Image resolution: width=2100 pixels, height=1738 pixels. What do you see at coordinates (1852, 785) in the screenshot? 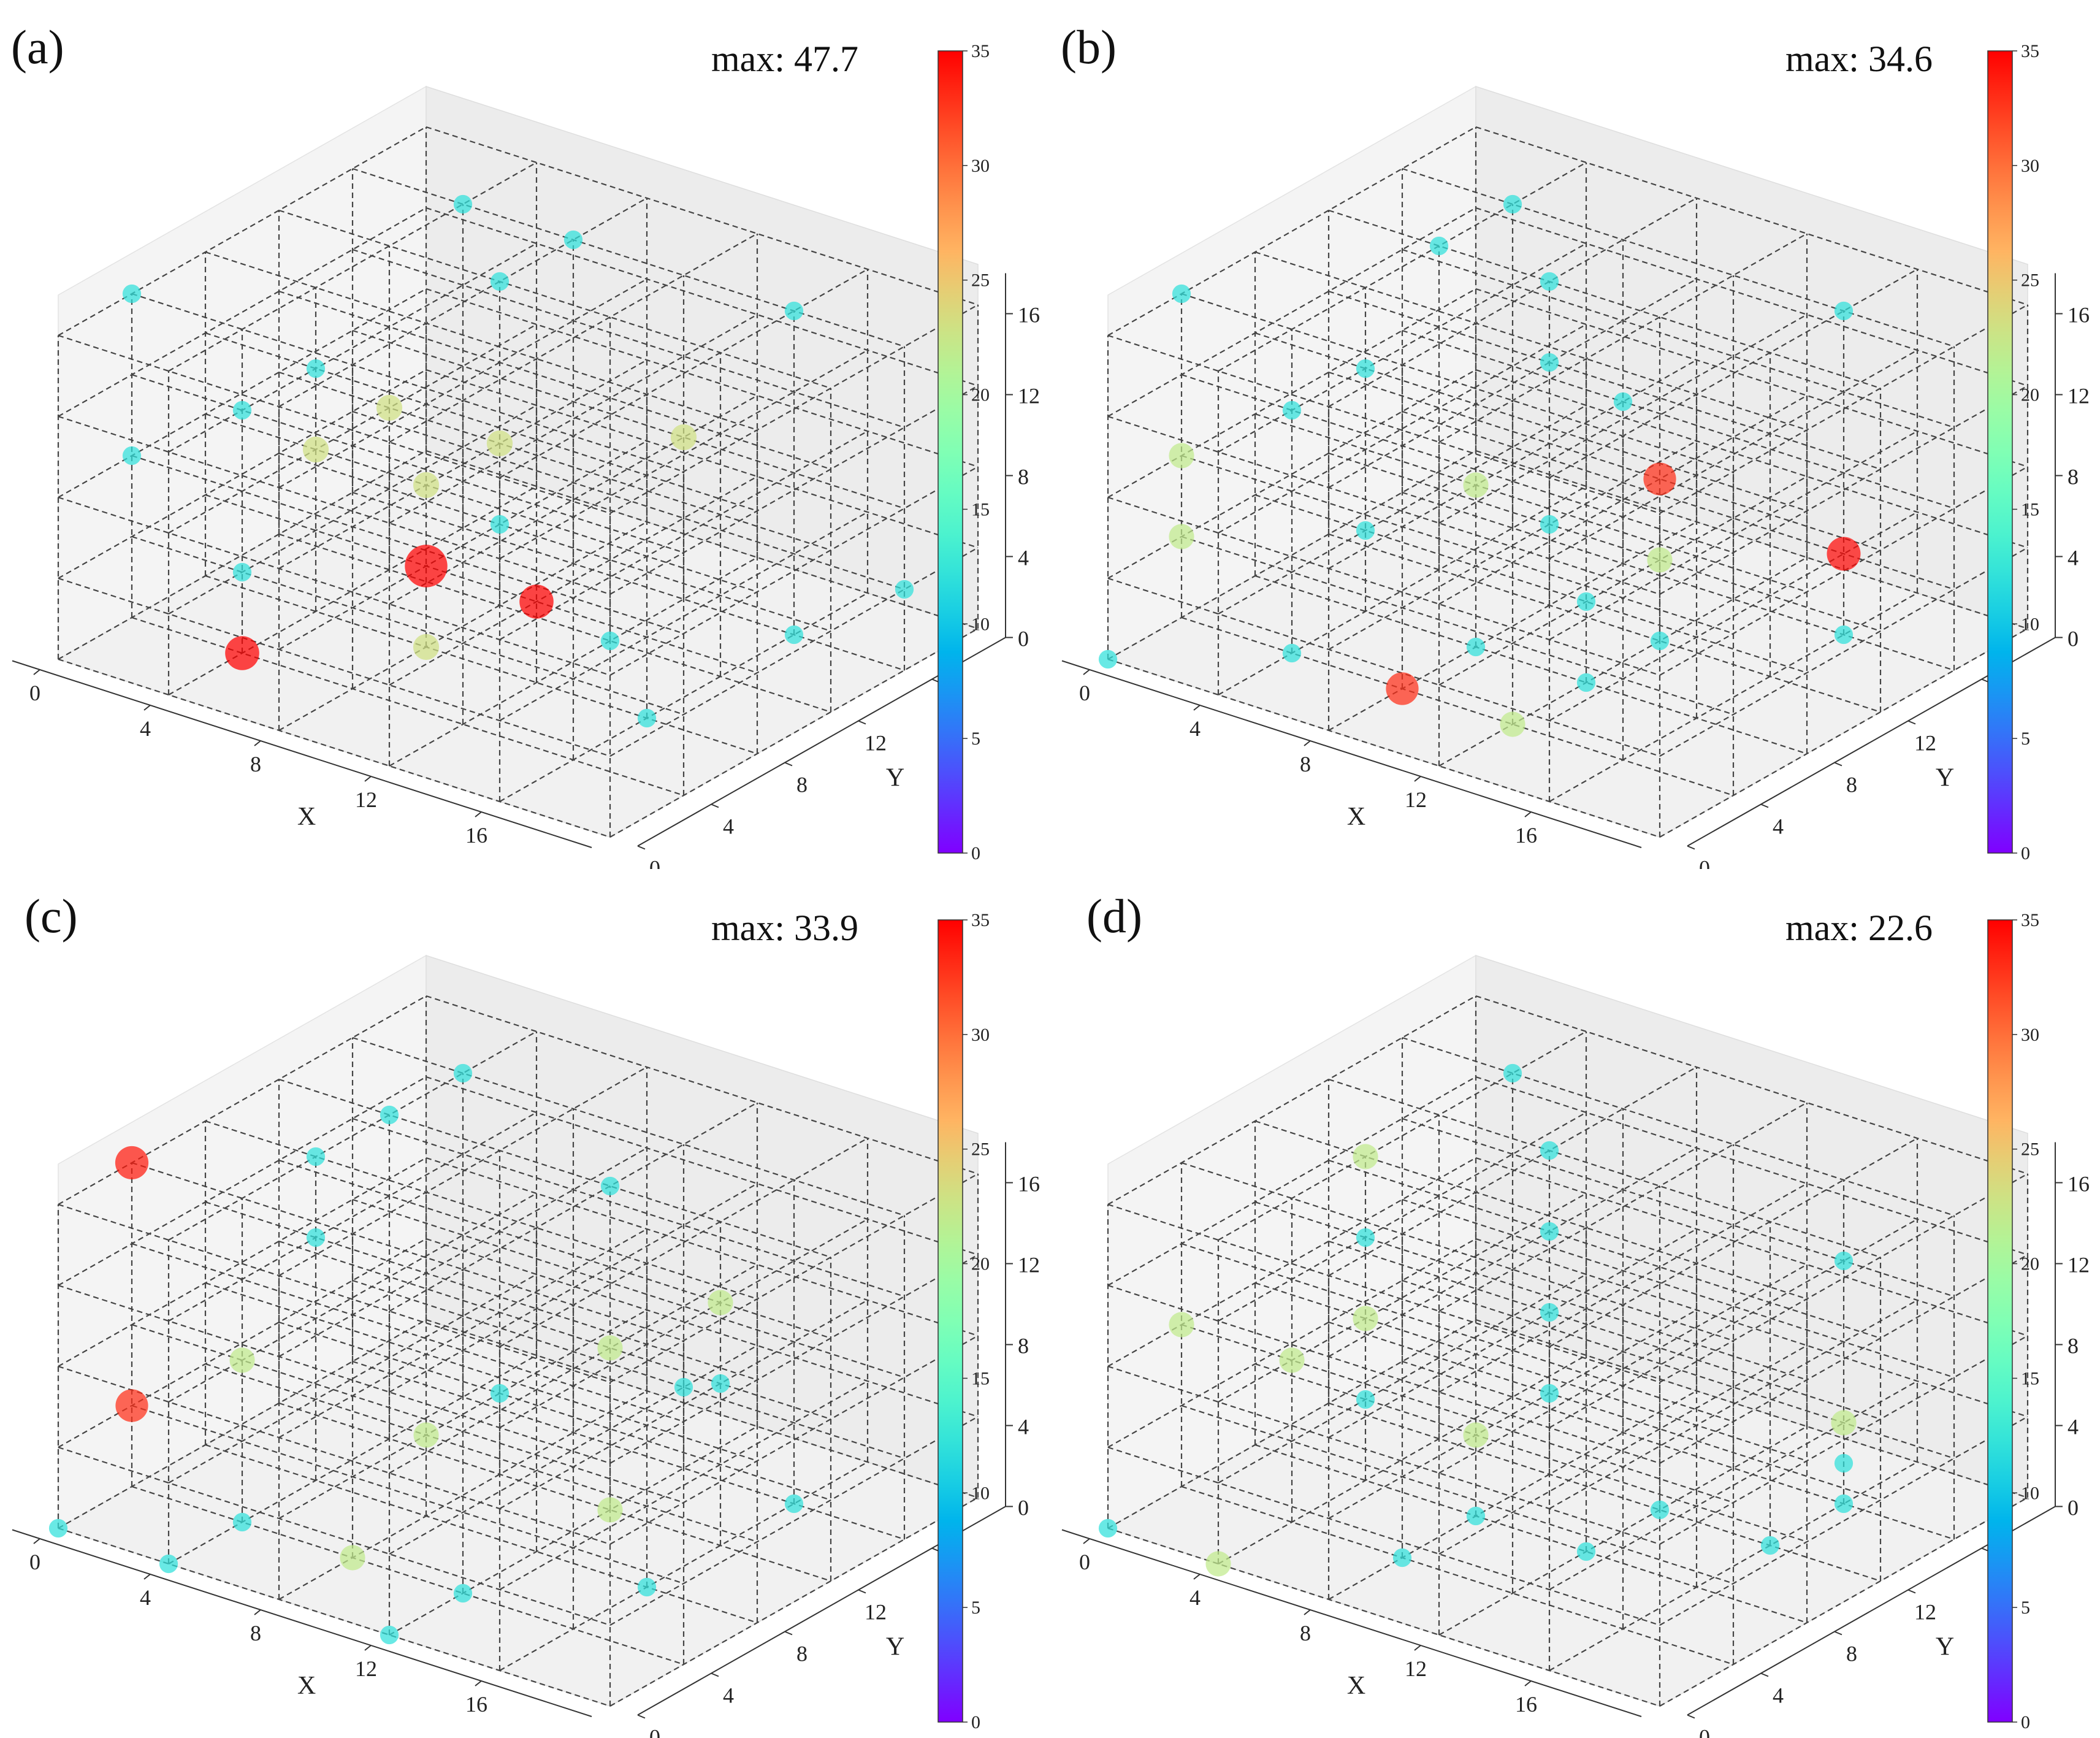
I see `y-tick-label: 8` at bounding box center [1852, 785].